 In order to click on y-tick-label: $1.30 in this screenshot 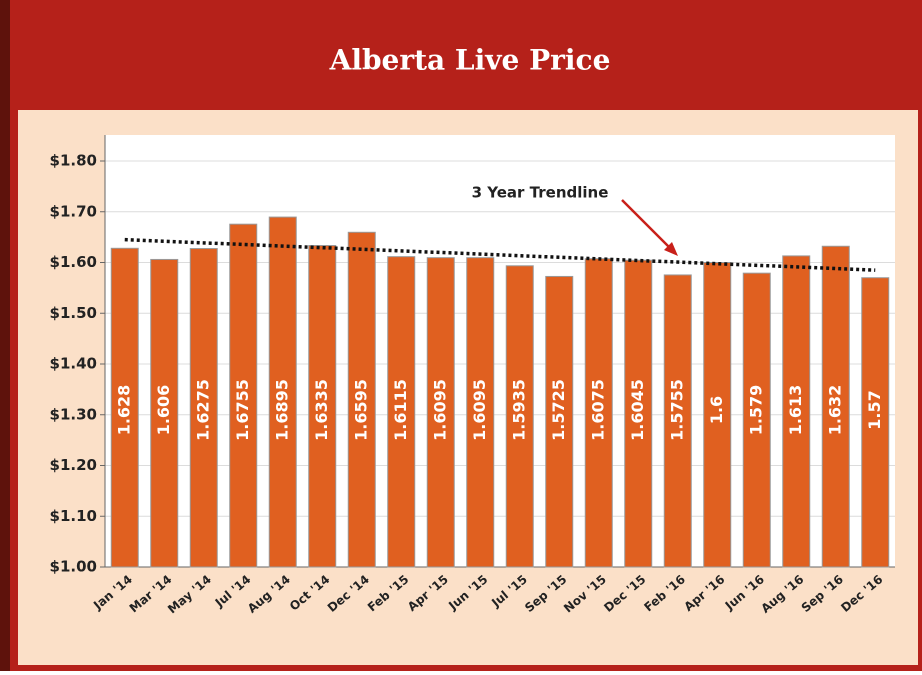, I will do `click(73, 414)`.